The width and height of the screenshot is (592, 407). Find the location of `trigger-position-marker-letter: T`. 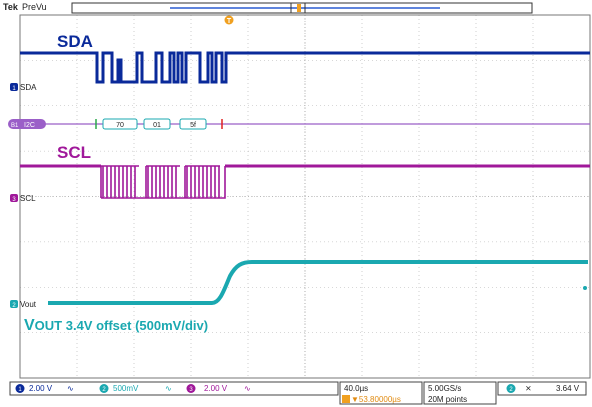

trigger-position-marker-letter: T is located at coordinates (229, 21).